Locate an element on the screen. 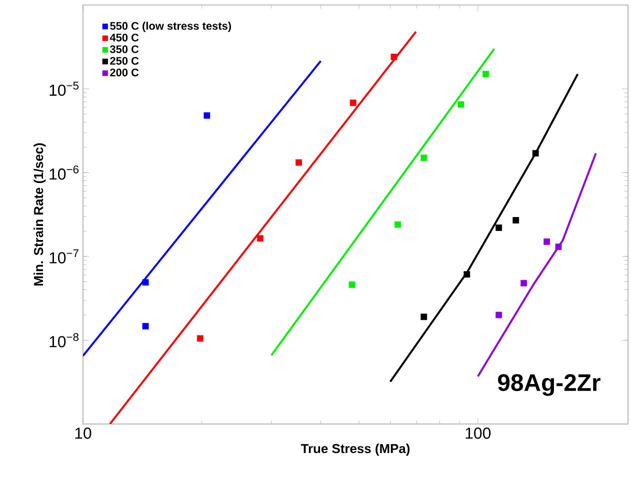 The height and width of the screenshot is (477, 631). legend-label: 450 C is located at coordinates (124, 38).